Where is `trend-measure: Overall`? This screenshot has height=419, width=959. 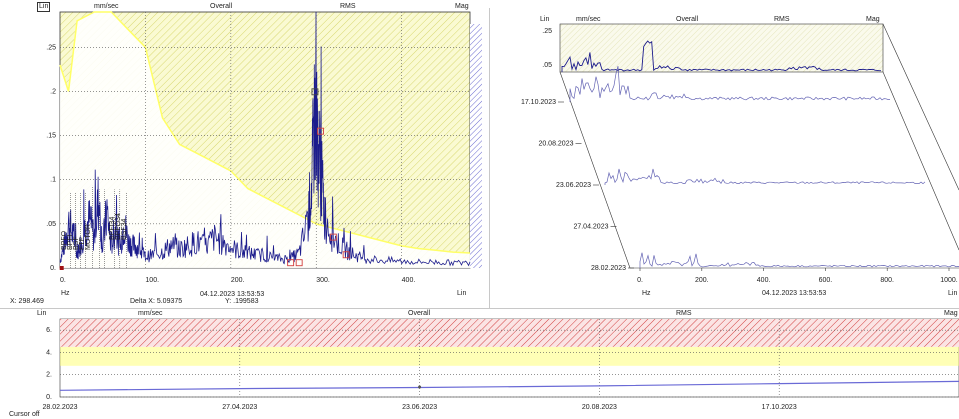
trend-measure: Overall is located at coordinates (419, 313).